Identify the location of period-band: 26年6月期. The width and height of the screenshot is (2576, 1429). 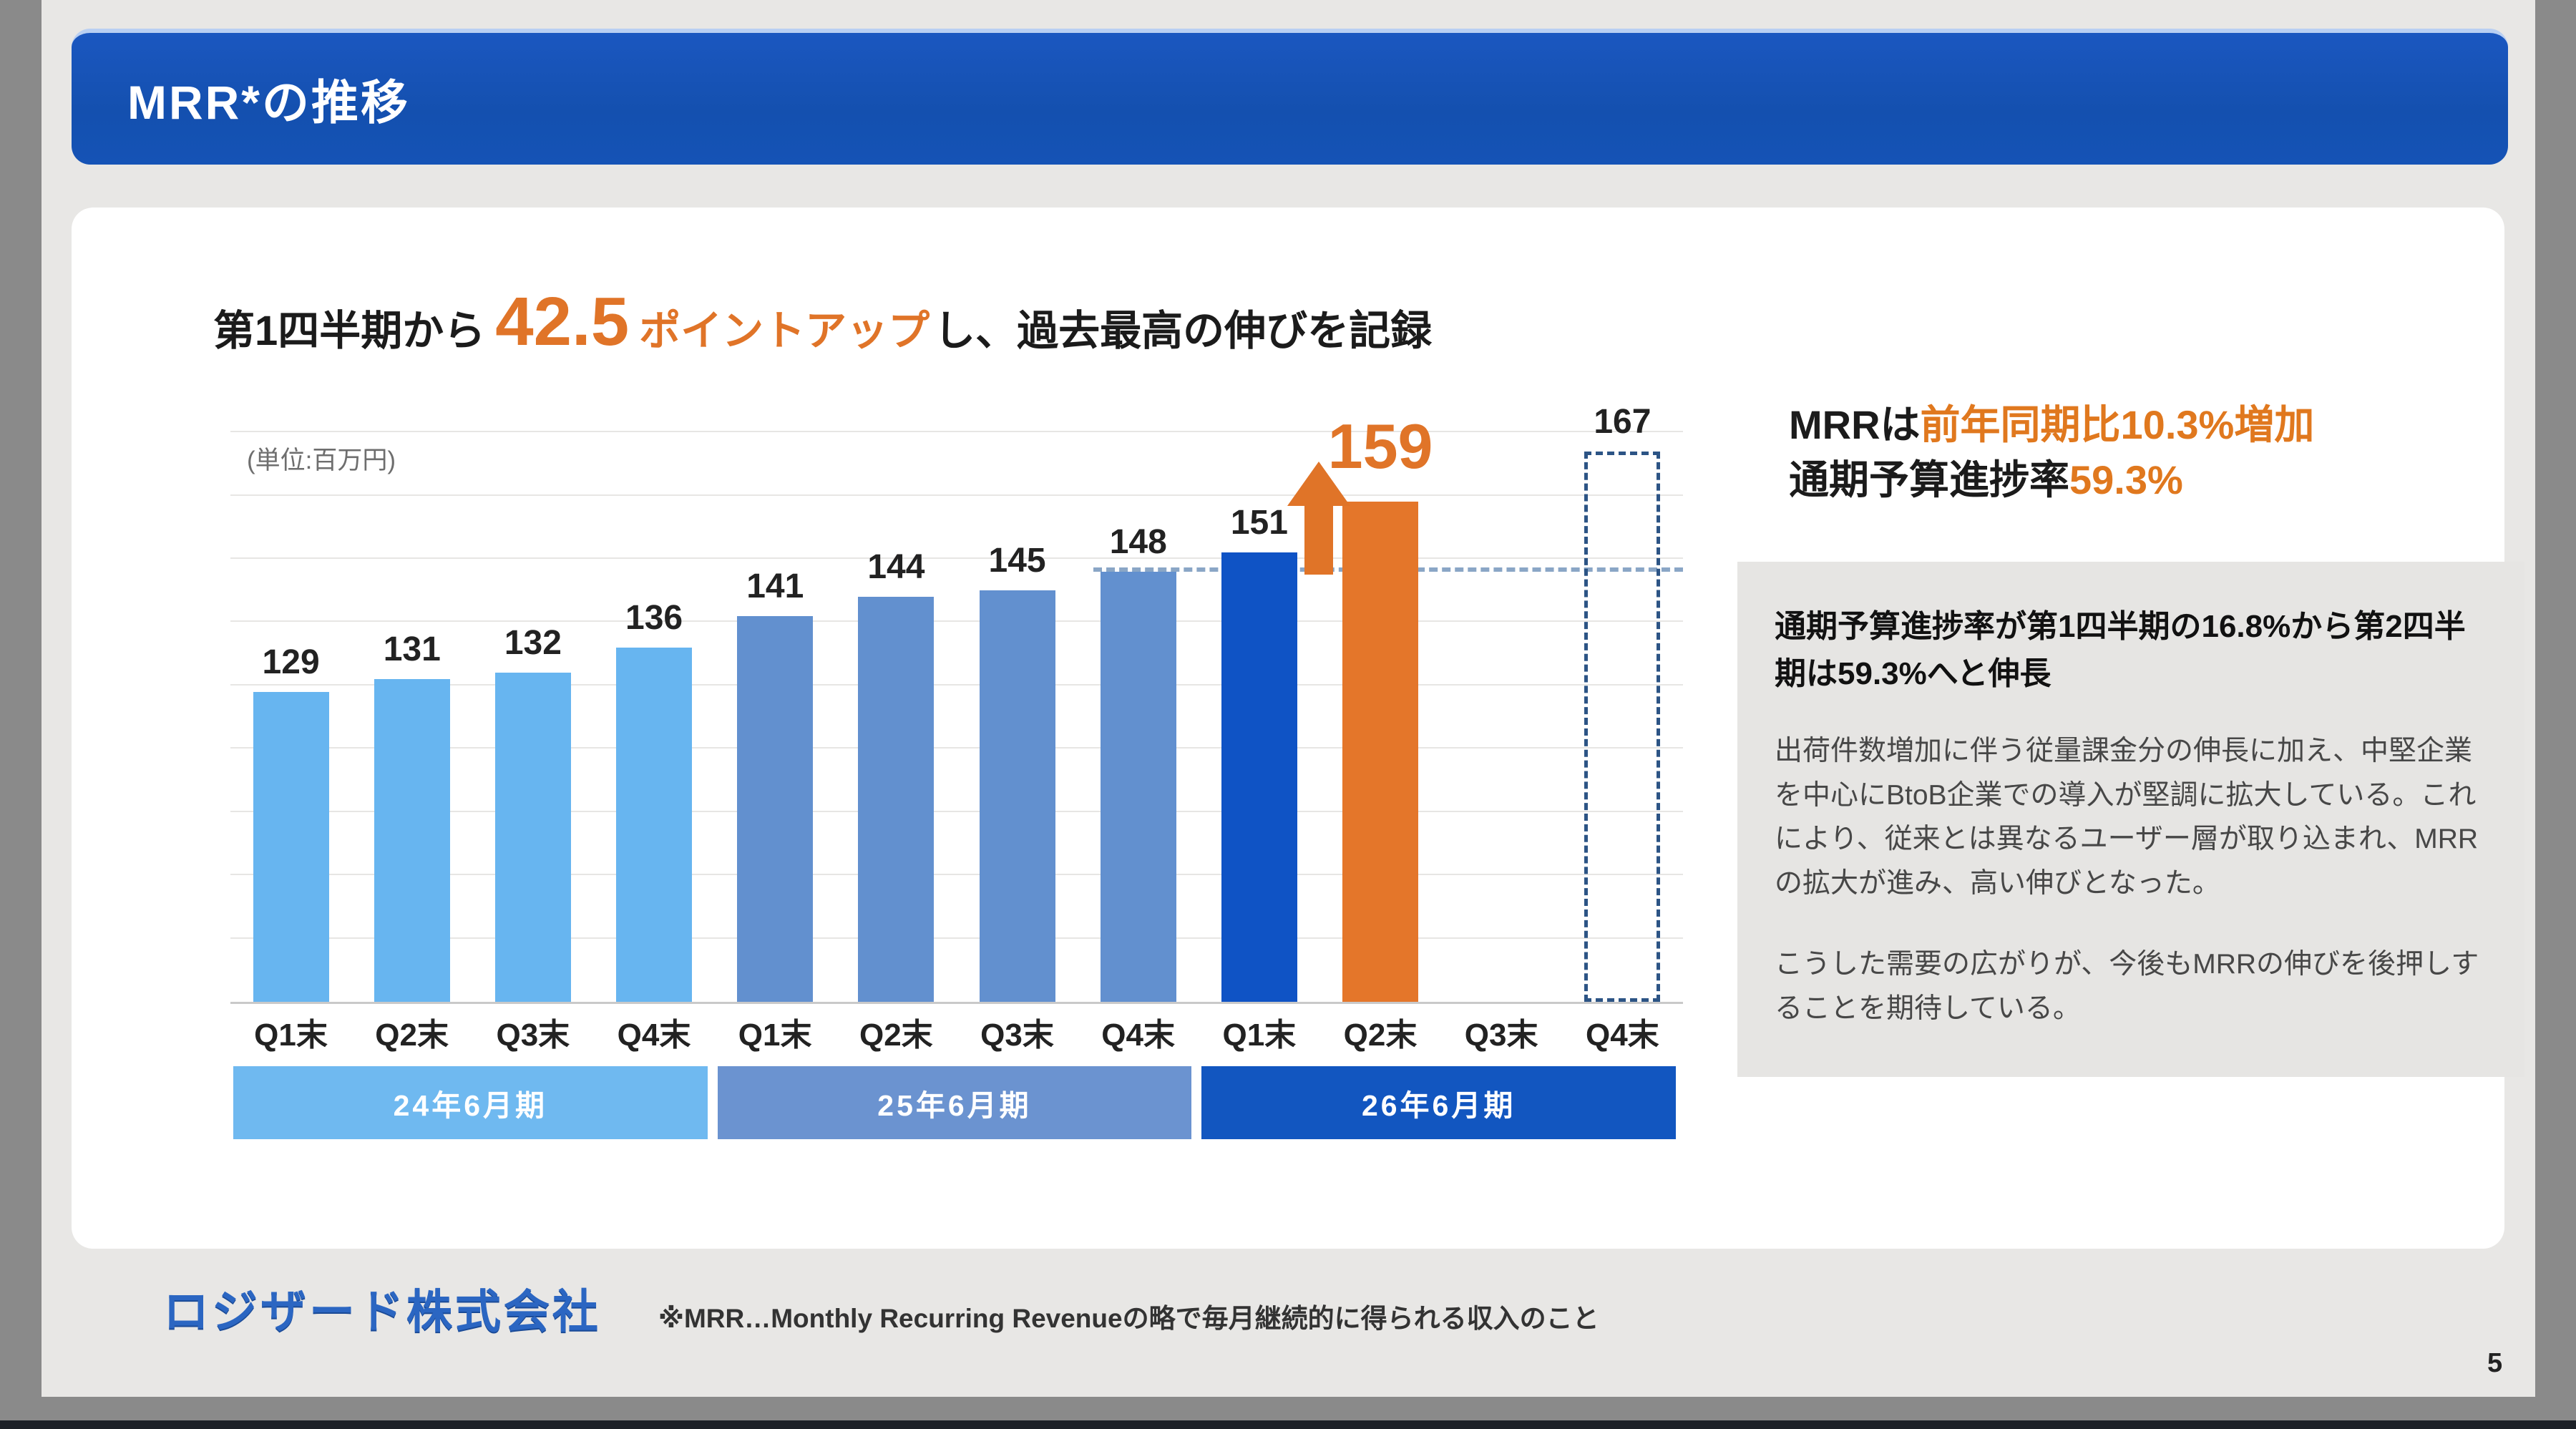
(1438, 1102).